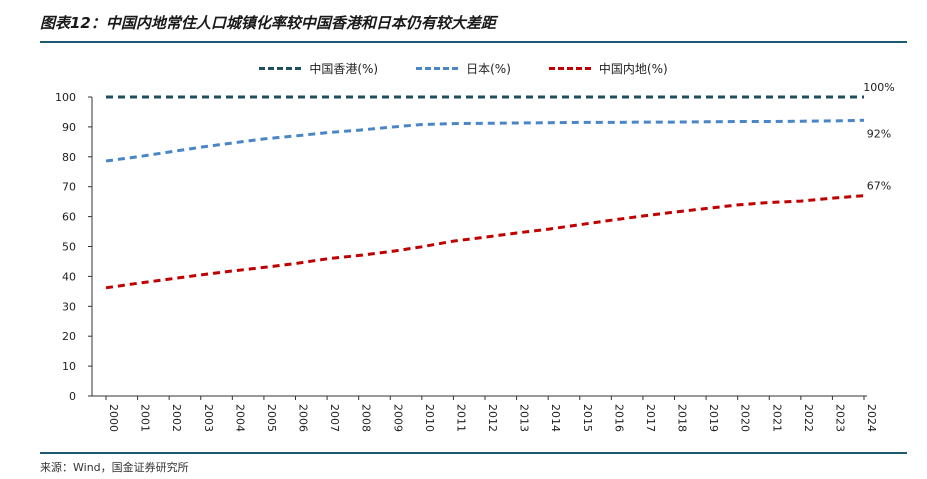 The height and width of the screenshot is (479, 927). What do you see at coordinates (587, 418) in the screenshot?
I see `x-tick-label: 2015` at bounding box center [587, 418].